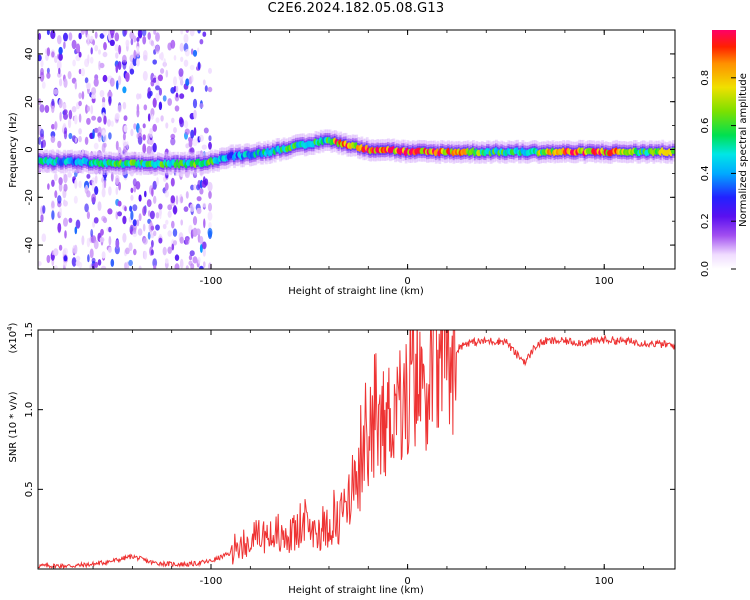 Image resolution: width=750 pixels, height=600 pixels. What do you see at coordinates (29, 245) in the screenshot?
I see `y-tick-label: -40` at bounding box center [29, 245].